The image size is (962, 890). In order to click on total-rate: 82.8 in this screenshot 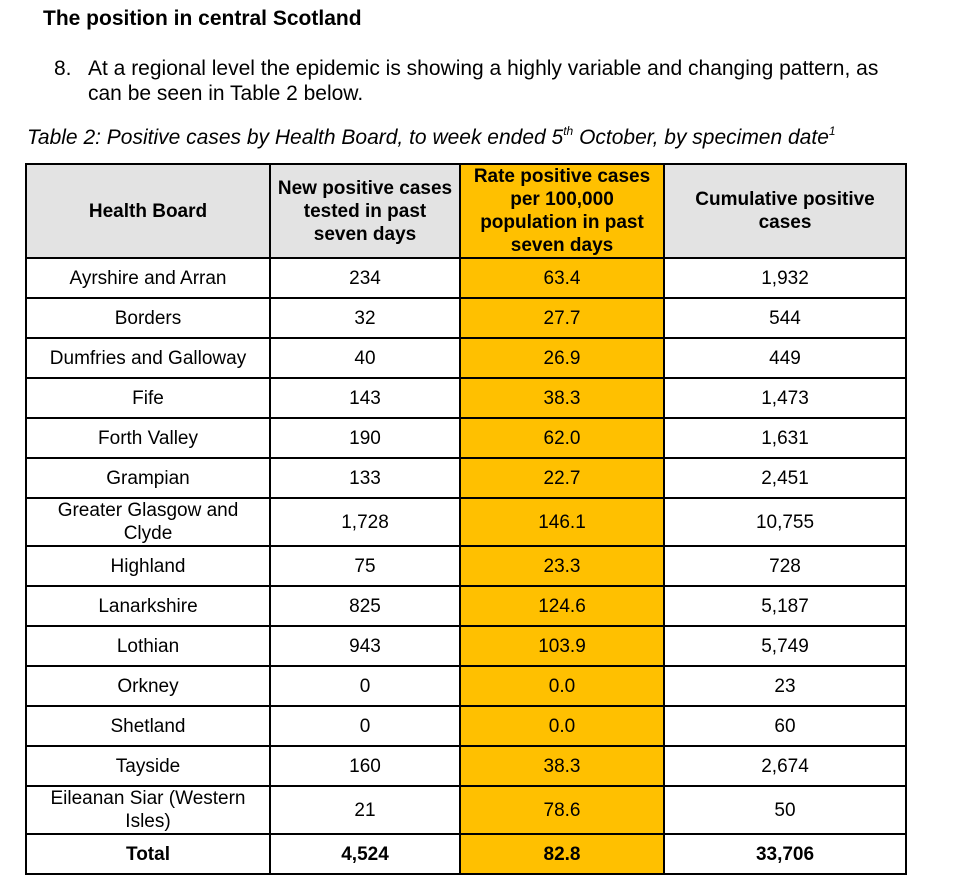, I will do `click(562, 854)`.